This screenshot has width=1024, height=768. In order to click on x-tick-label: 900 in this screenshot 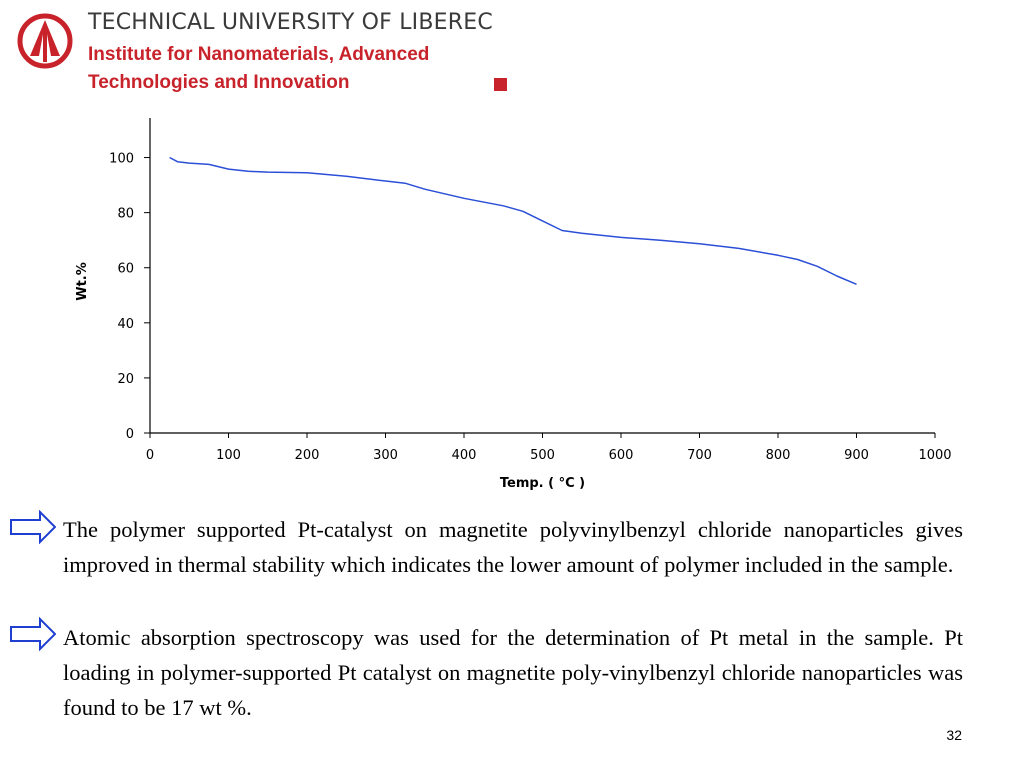, I will do `click(856, 455)`.